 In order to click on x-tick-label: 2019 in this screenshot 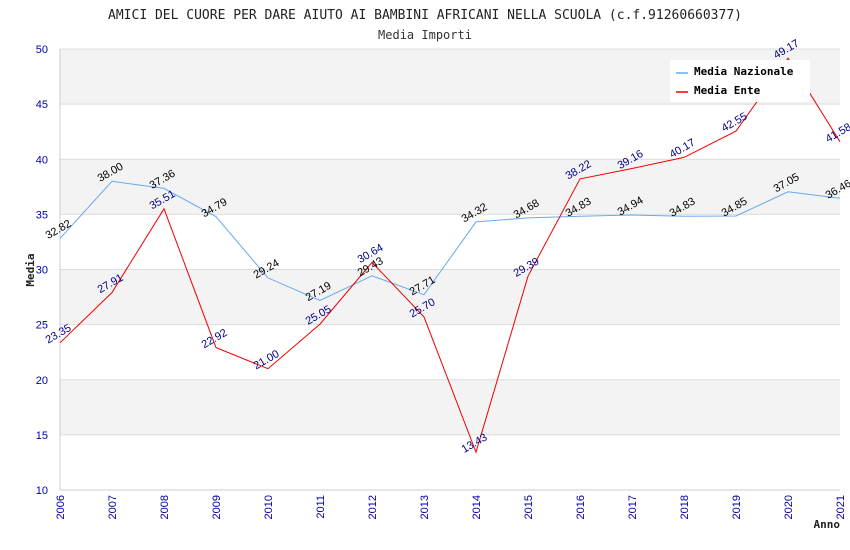, I will do `click(737, 507)`.